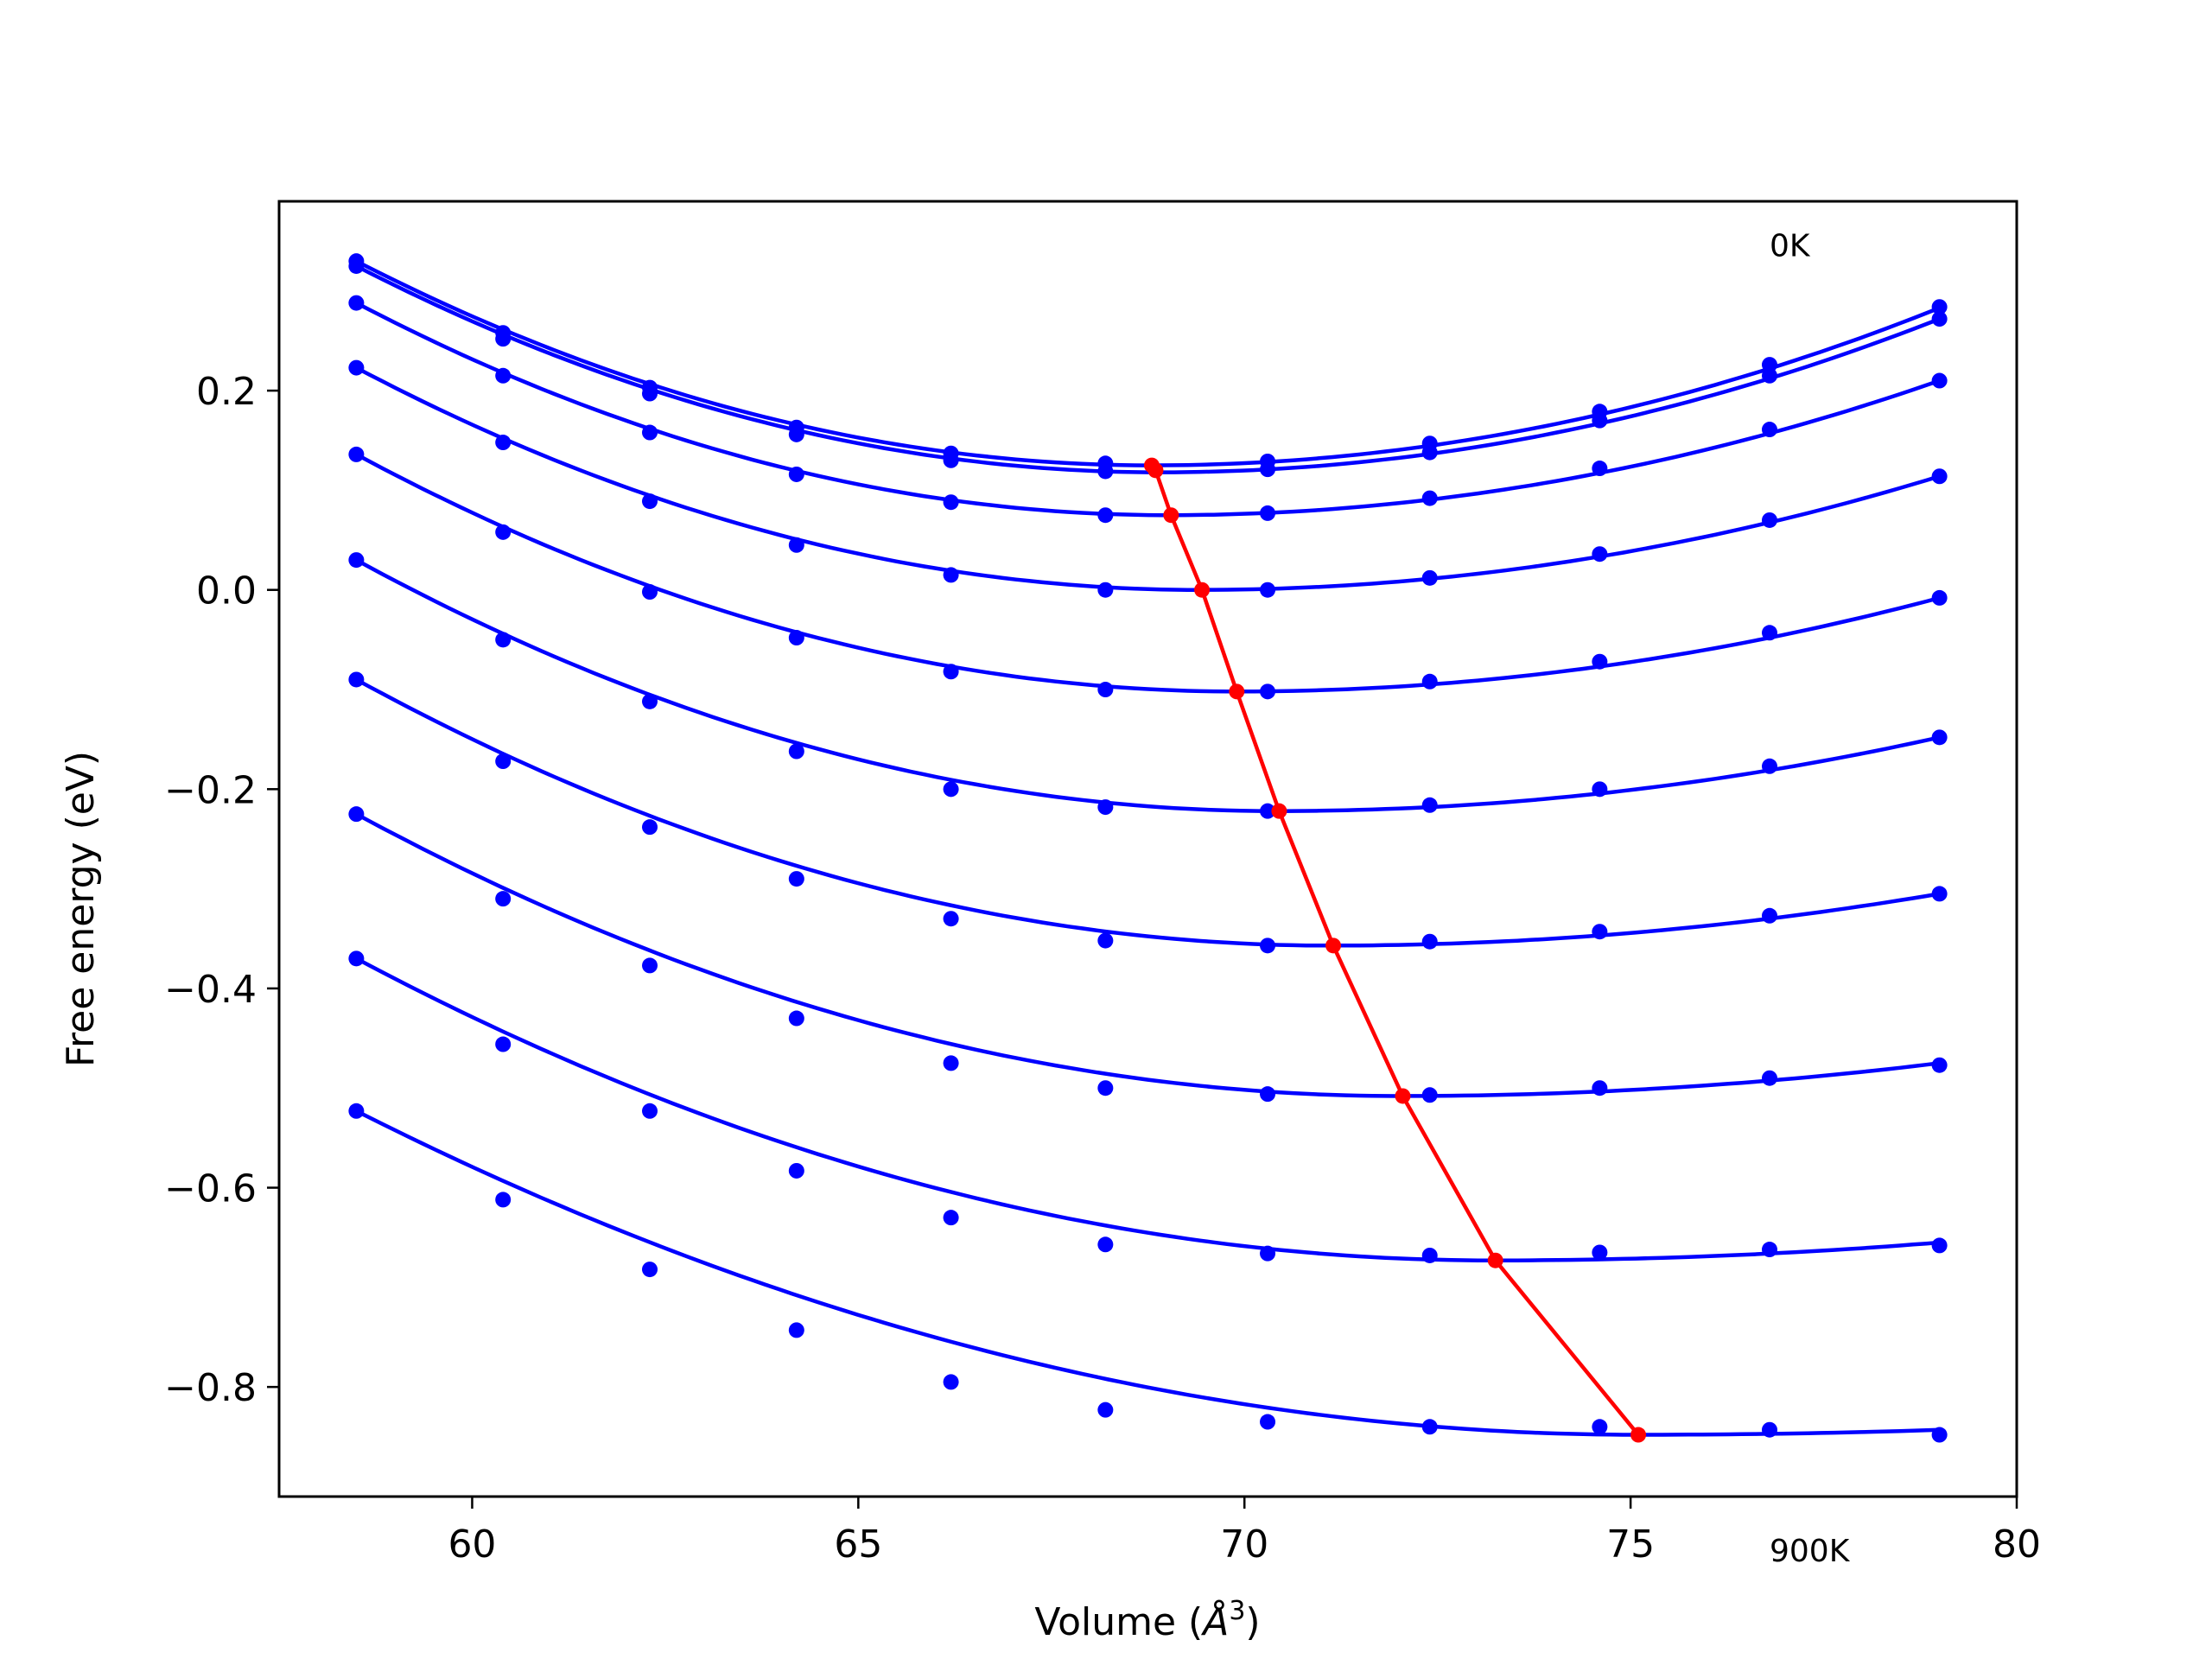  Describe the element at coordinates (210, 790) in the screenshot. I see `y-tick-label: −0.2` at that location.